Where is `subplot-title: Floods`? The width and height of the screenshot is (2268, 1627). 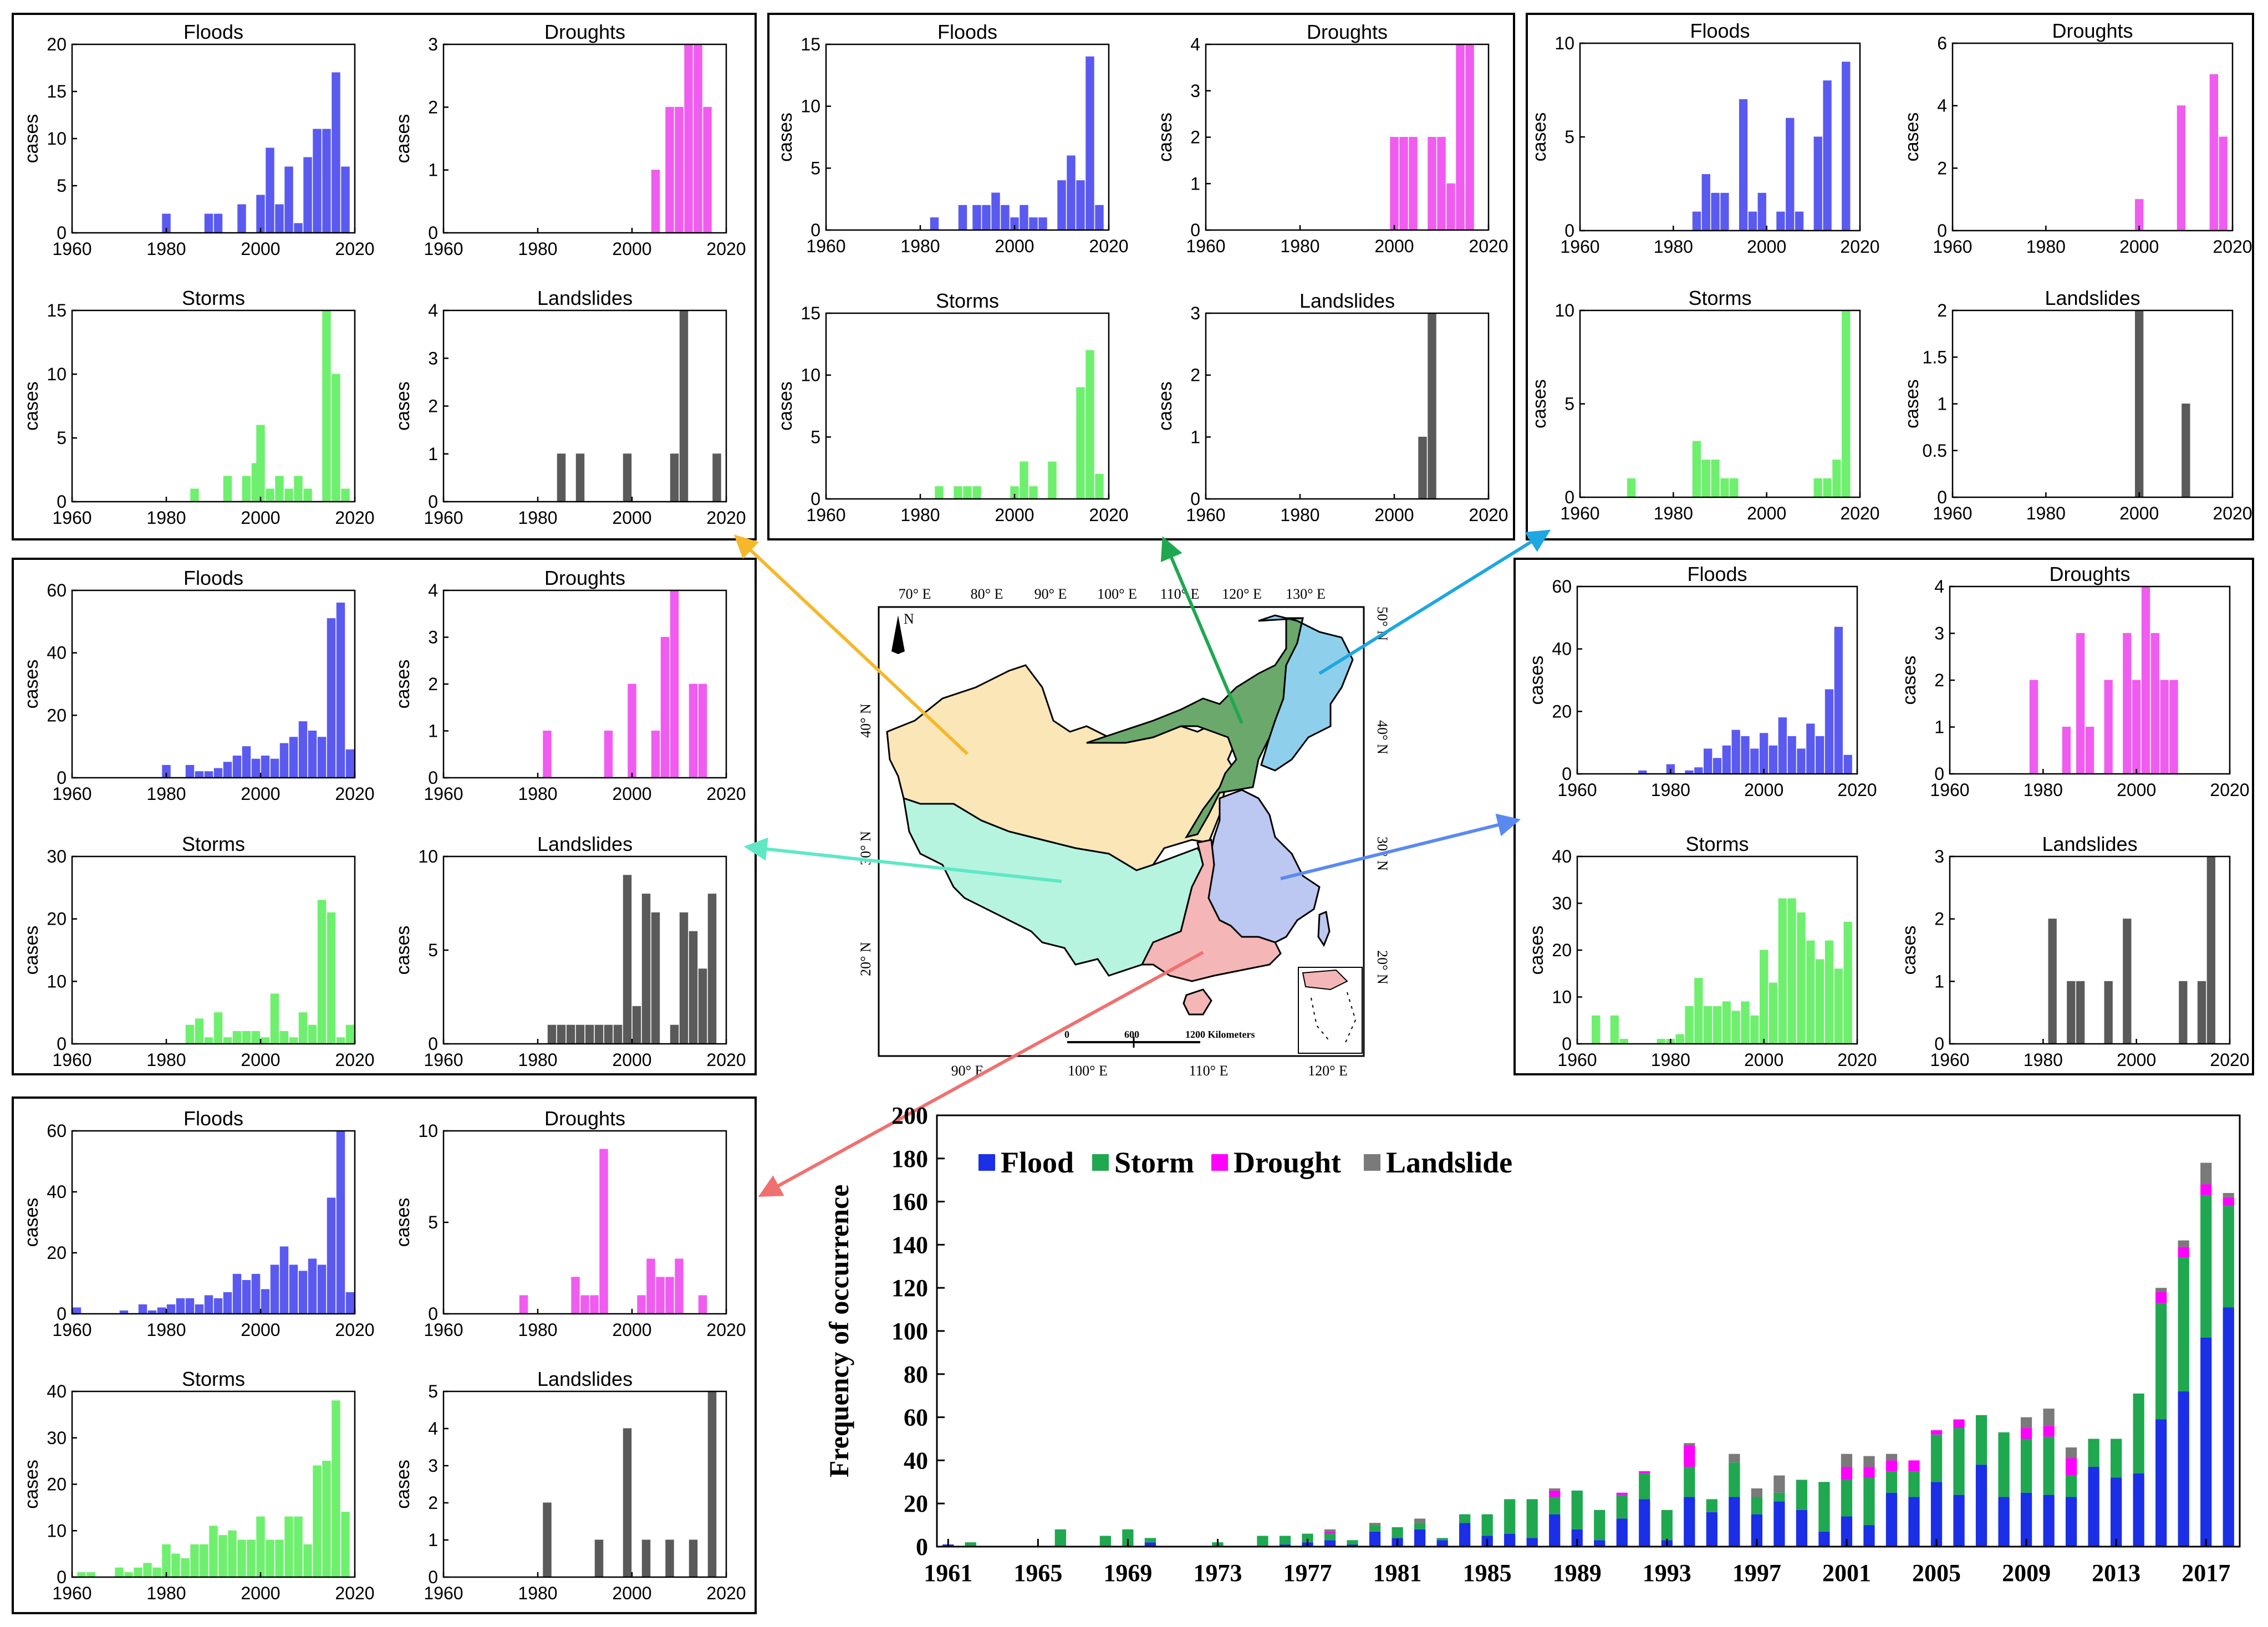
subplot-title: Floods is located at coordinates (1720, 30).